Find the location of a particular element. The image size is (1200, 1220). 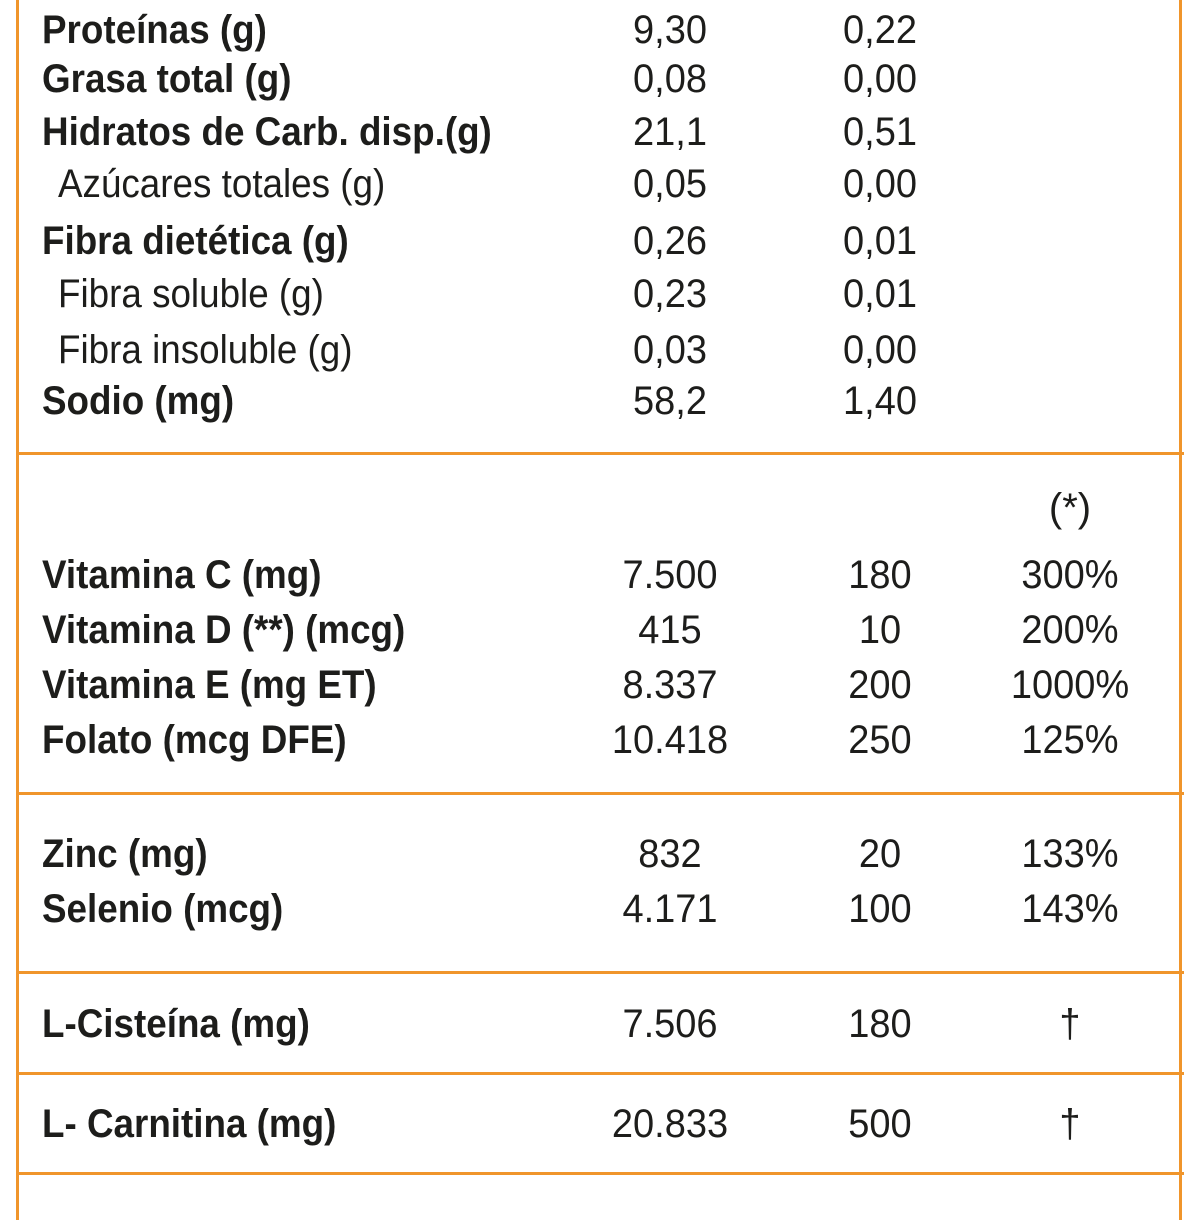

nutrient-name: Fibra dietética (g) is located at coordinates (195, 241).